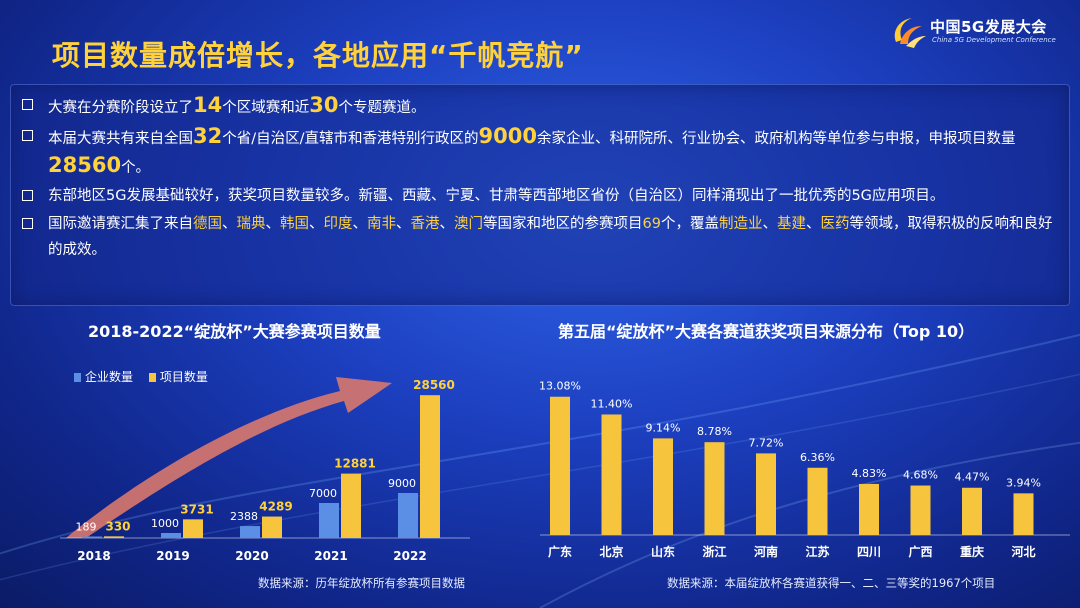  Describe the element at coordinates (791, 224) in the screenshot. I see `bullet-text-segment: 基建` at that location.